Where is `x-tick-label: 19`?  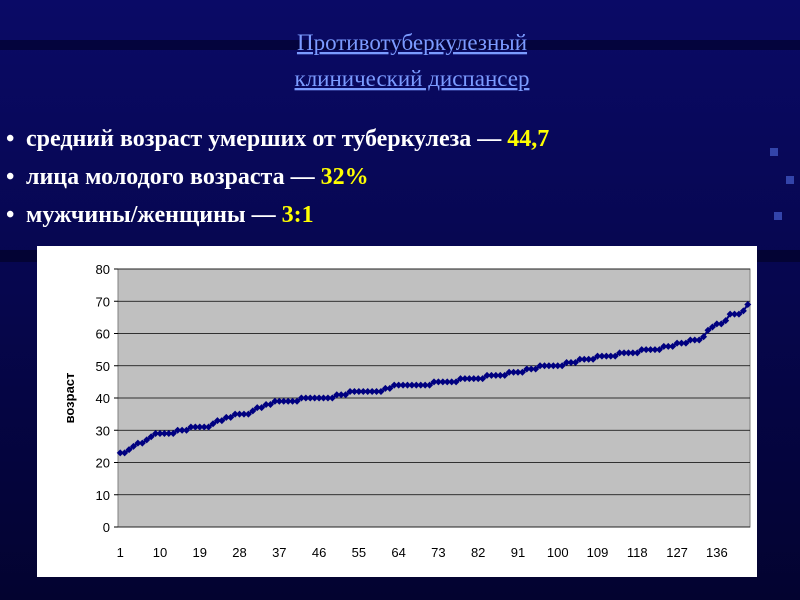
x-tick-label: 19 is located at coordinates (200, 552).